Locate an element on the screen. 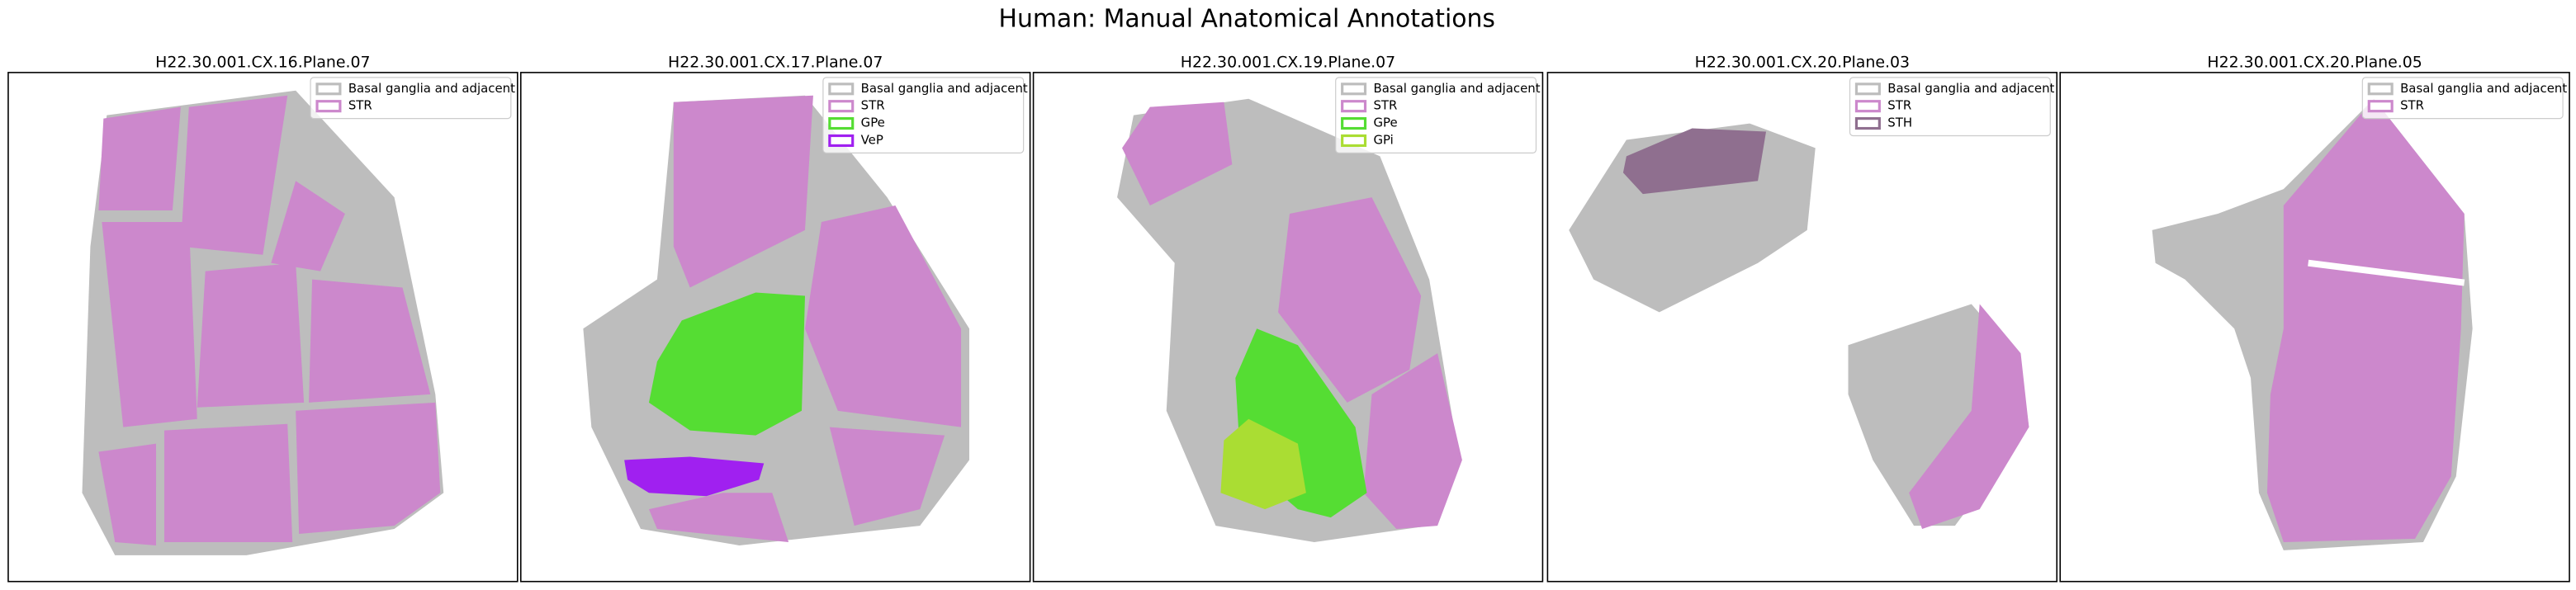  panel-1-shapes is located at coordinates (263, 322).